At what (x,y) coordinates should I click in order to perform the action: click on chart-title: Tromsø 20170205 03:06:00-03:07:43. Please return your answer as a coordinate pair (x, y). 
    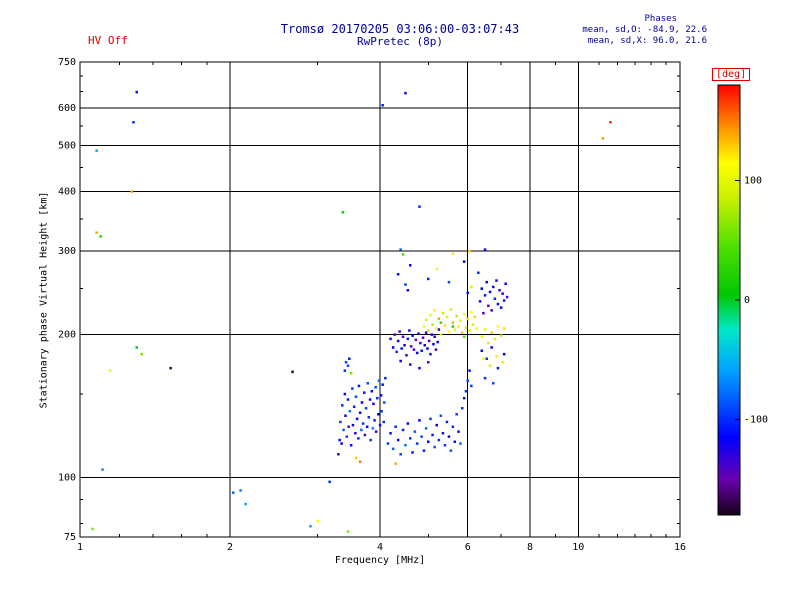
    Looking at the image, I should click on (400, 29).